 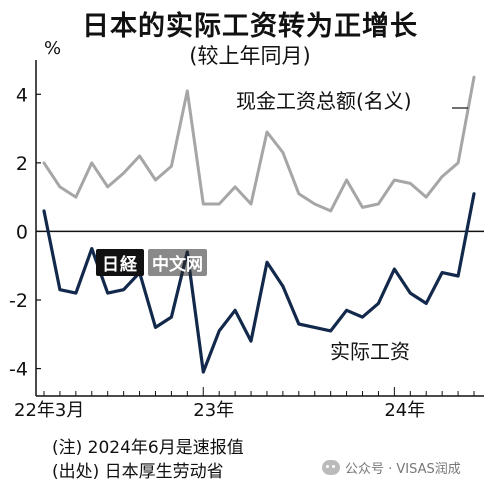 What do you see at coordinates (370, 351) in the screenshot?
I see `series-label-real-wage: 实际工资` at bounding box center [370, 351].